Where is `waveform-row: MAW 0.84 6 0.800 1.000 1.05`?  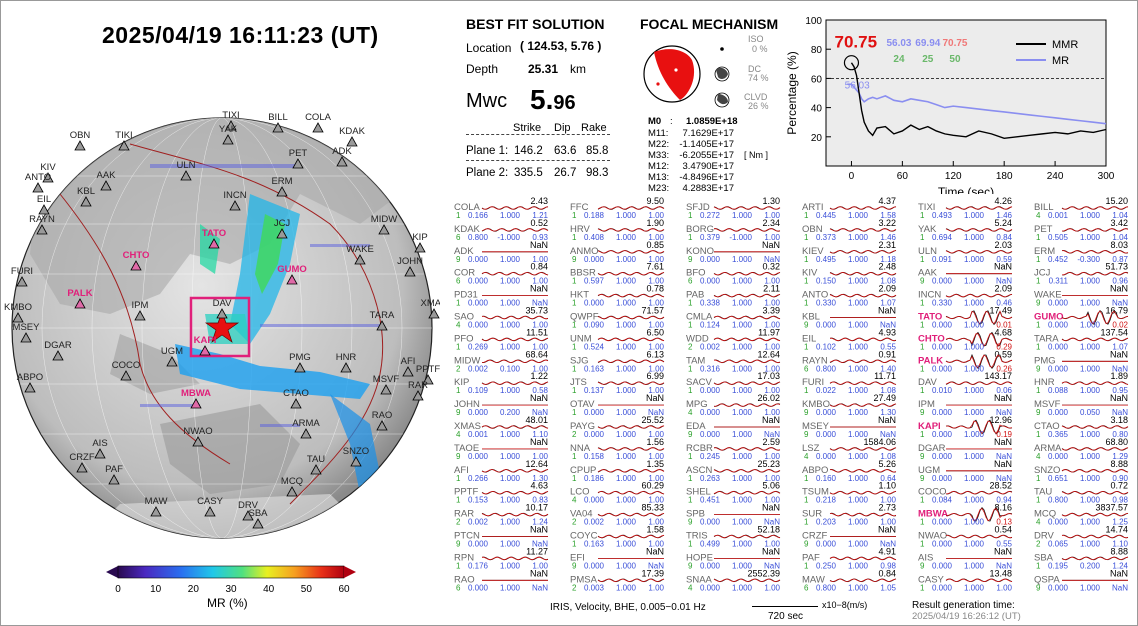
waveform-row: MAW 0.84 6 0.800 1.000 1.05 is located at coordinates (849, 580).